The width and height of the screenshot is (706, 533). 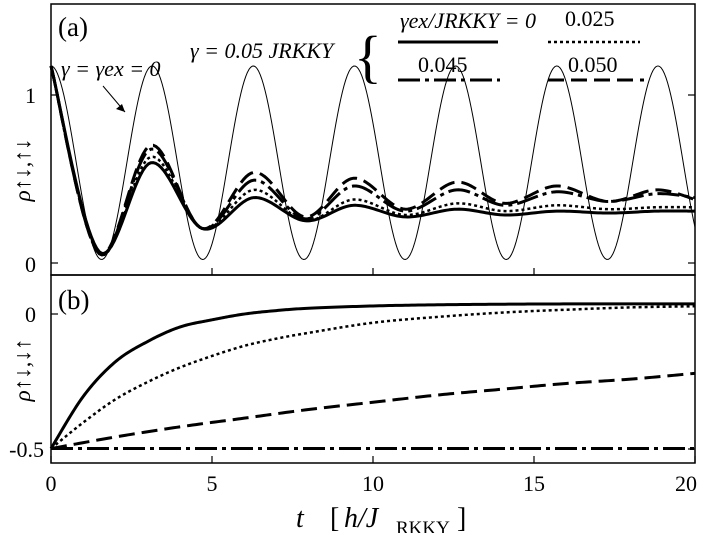 What do you see at coordinates (30, 264) in the screenshot?
I see `ytick-a-0: 0` at bounding box center [30, 264].